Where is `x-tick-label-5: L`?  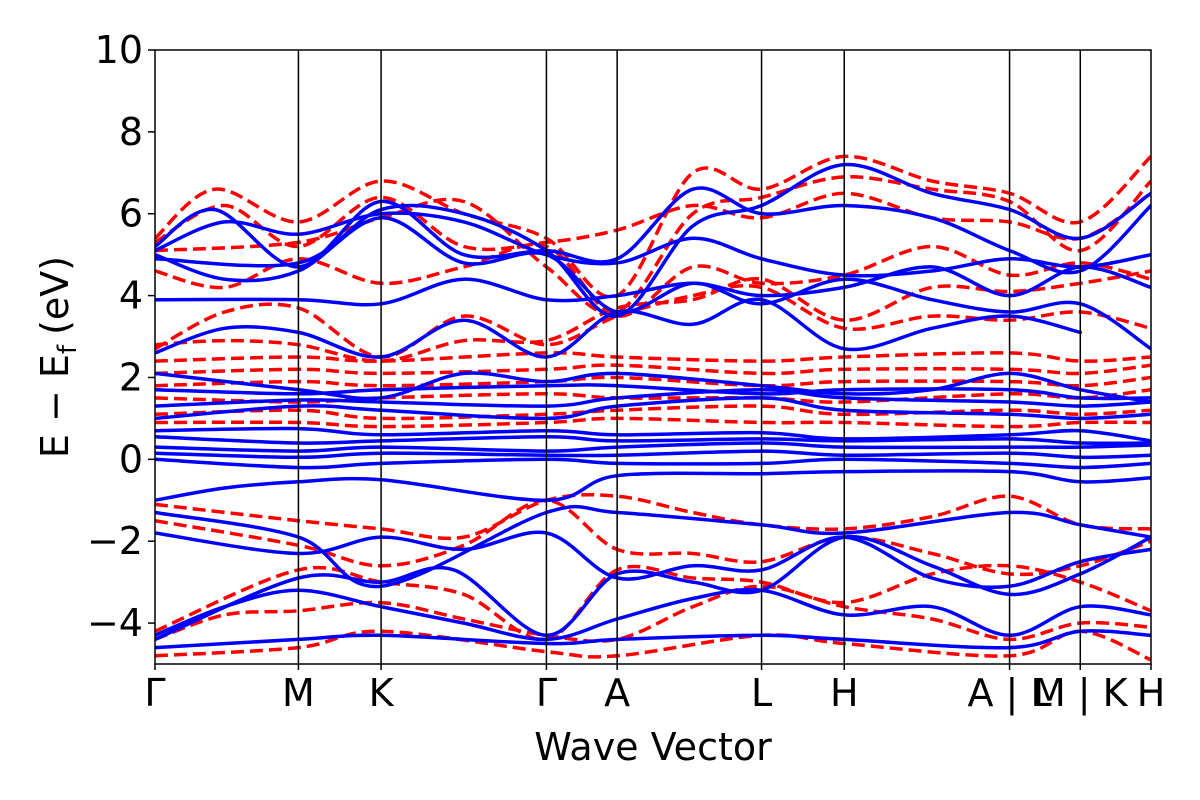
x-tick-label-5: L is located at coordinates (761, 693).